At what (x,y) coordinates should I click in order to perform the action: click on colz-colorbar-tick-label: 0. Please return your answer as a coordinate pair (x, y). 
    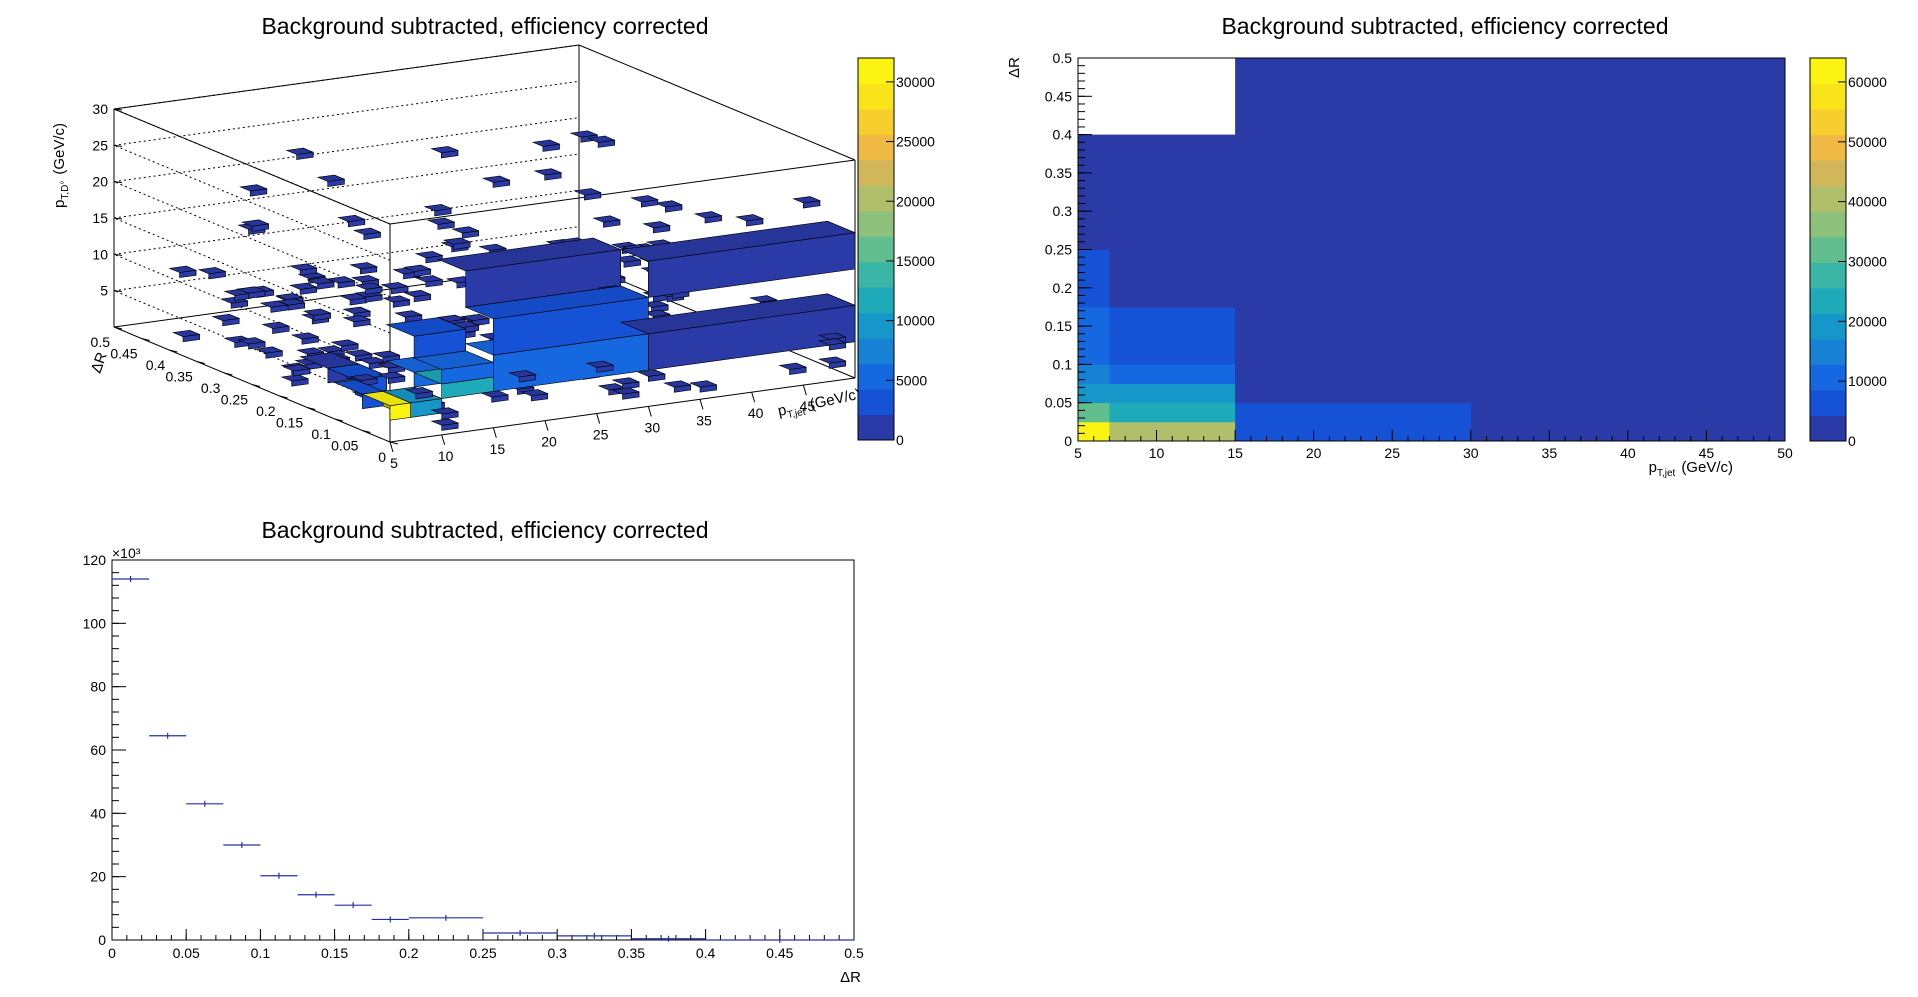
    Looking at the image, I should click on (1852, 441).